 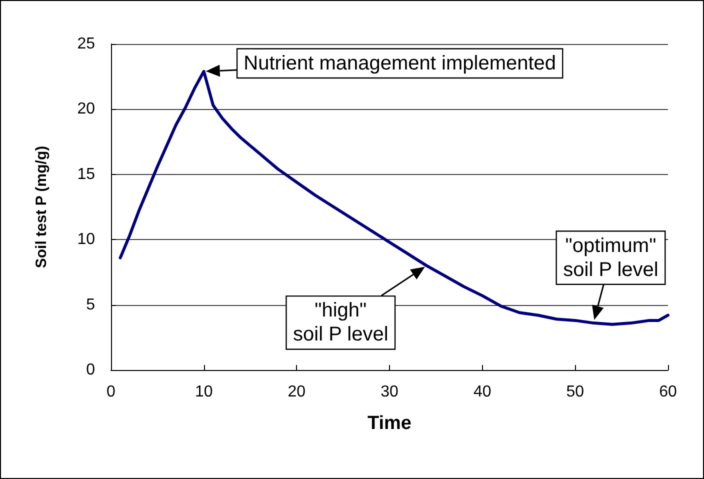 What do you see at coordinates (297, 392) in the screenshot?
I see `x-tick-label: 20` at bounding box center [297, 392].